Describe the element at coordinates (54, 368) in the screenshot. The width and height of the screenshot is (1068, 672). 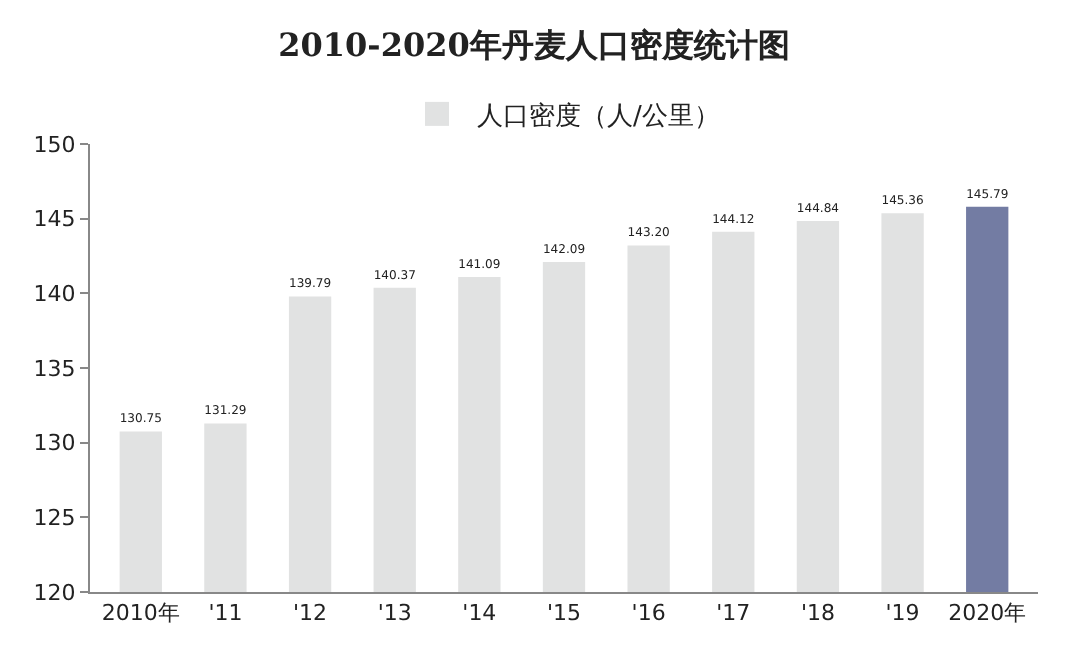
I see `y-tick-label: 135` at that location.